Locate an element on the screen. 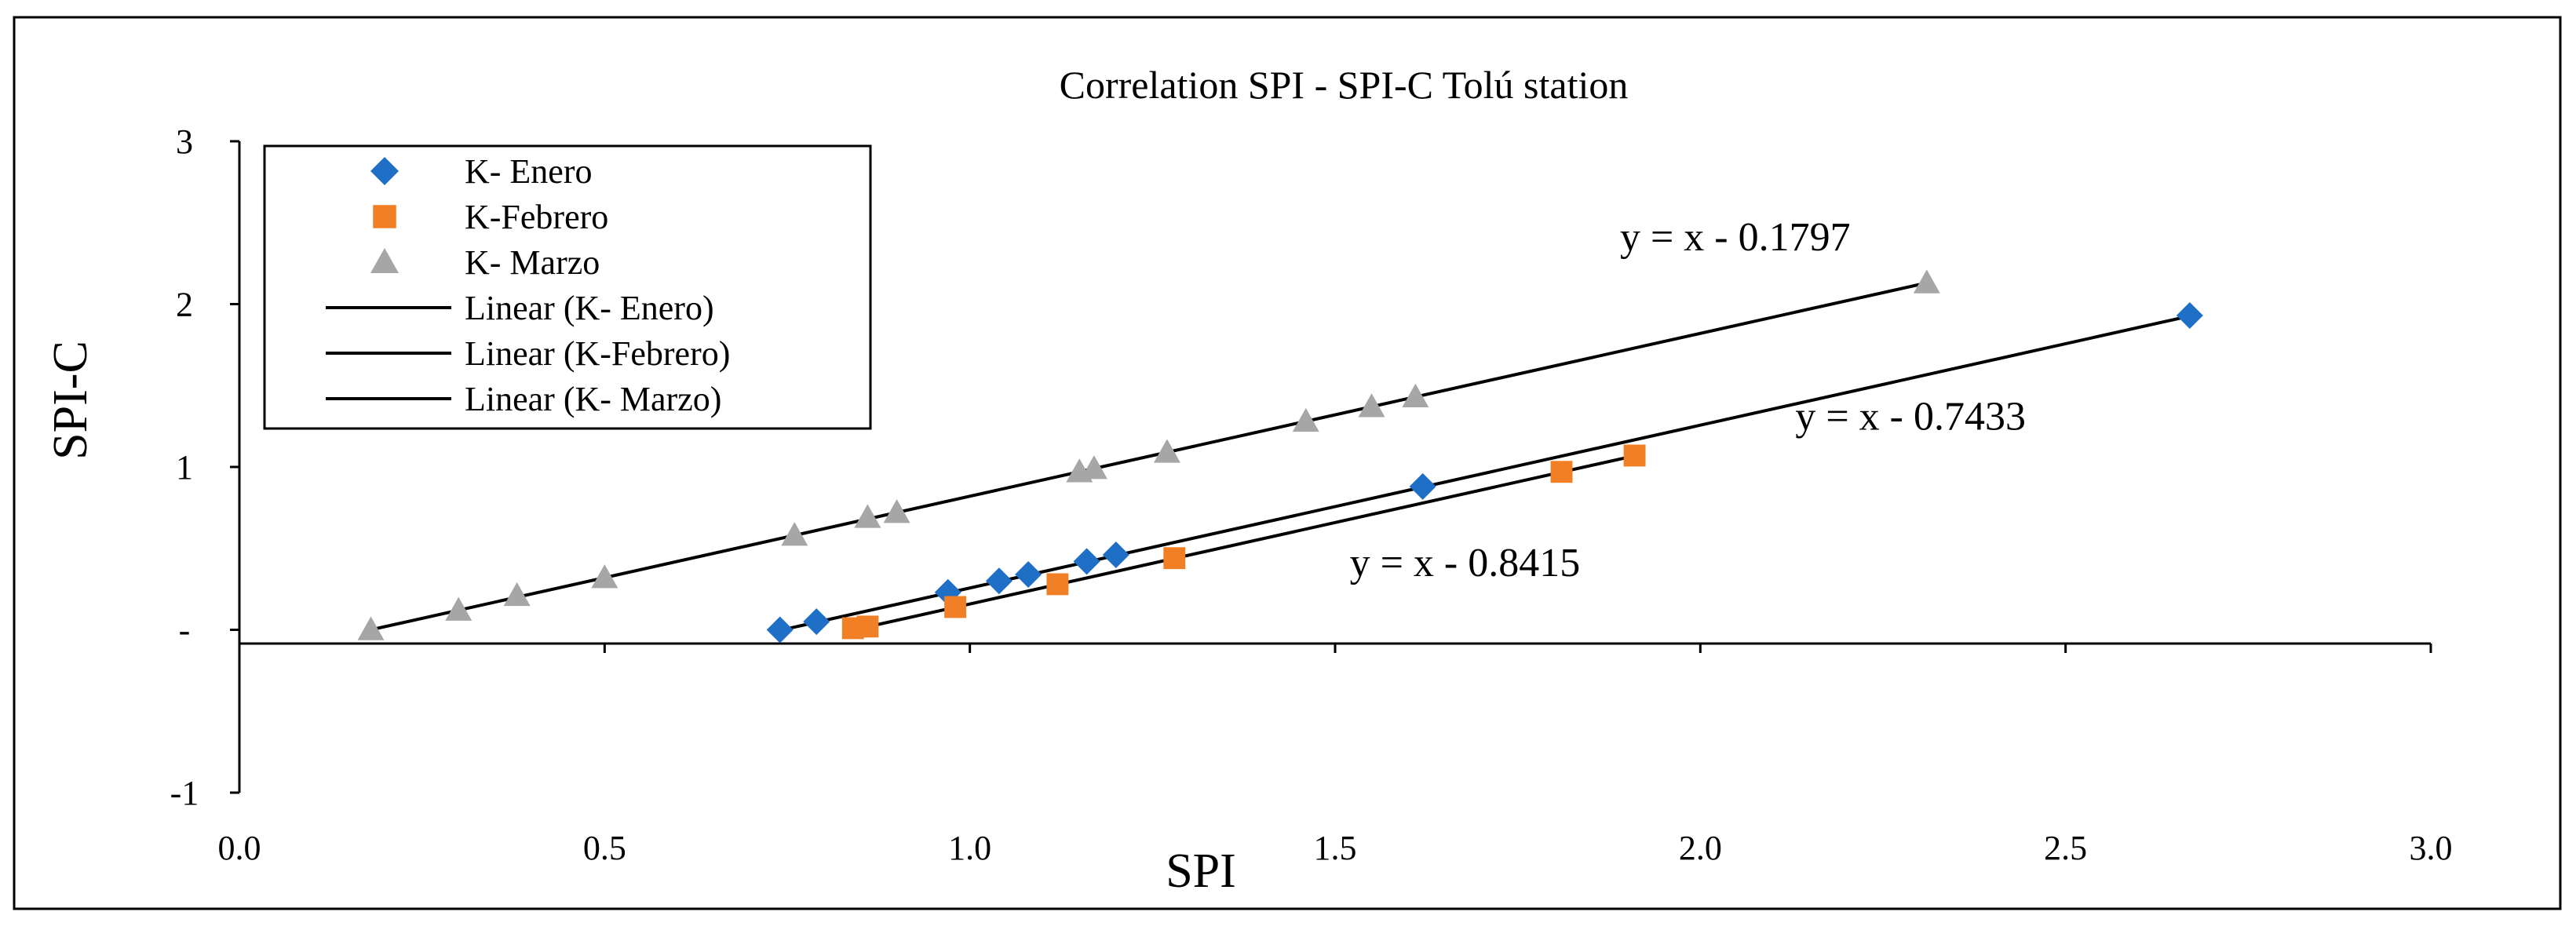  y-tick-label: 1 is located at coordinates (184, 467).